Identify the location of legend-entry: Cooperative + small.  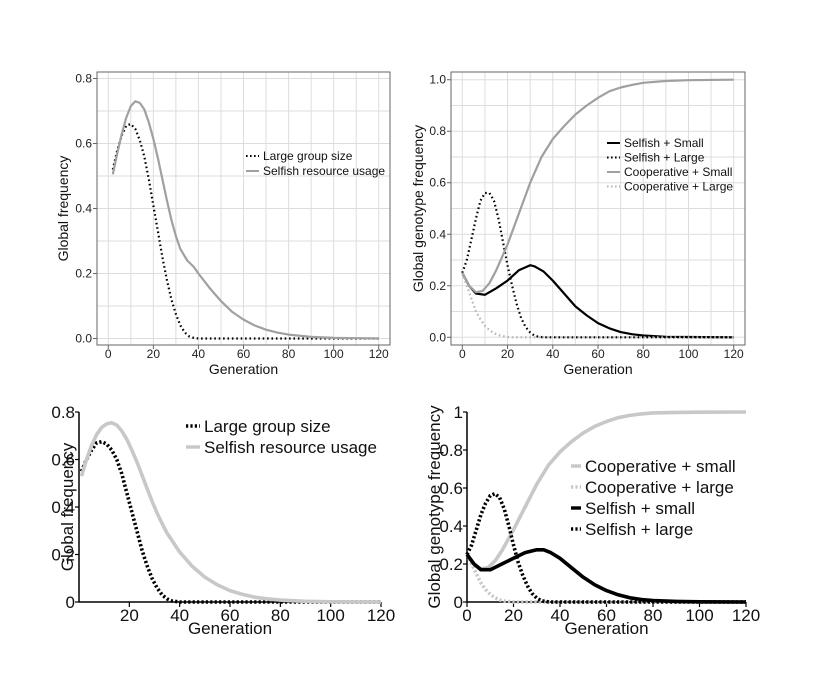
(660, 466).